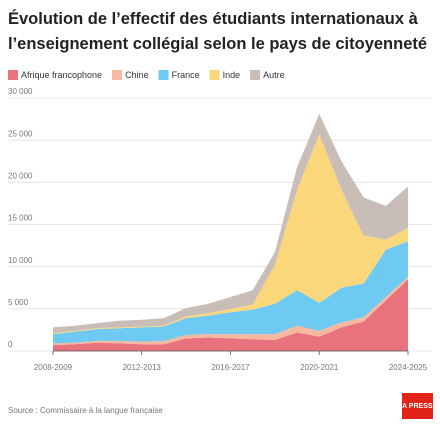 This screenshot has height=432, width=440. What do you see at coordinates (61, 75) in the screenshot?
I see `legend-label: Afrique francophone` at bounding box center [61, 75].